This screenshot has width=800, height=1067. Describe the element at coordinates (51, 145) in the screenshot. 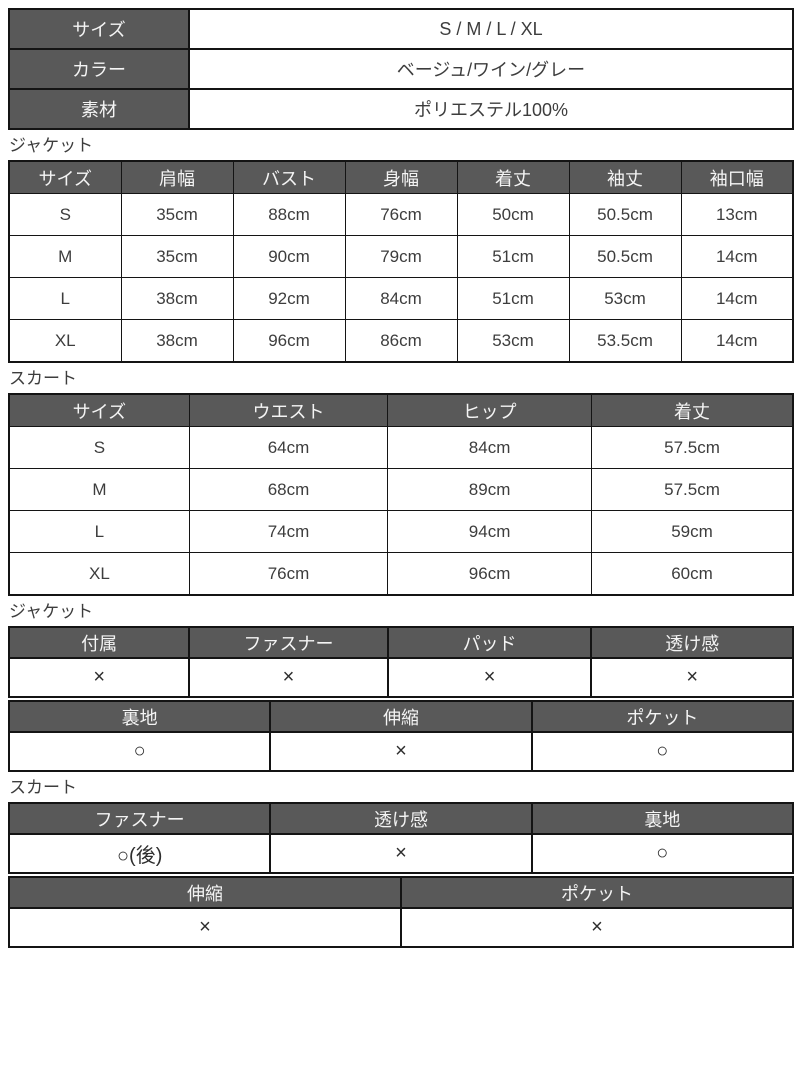

I see `section-label-jacket-size: ジャケット` at that location.